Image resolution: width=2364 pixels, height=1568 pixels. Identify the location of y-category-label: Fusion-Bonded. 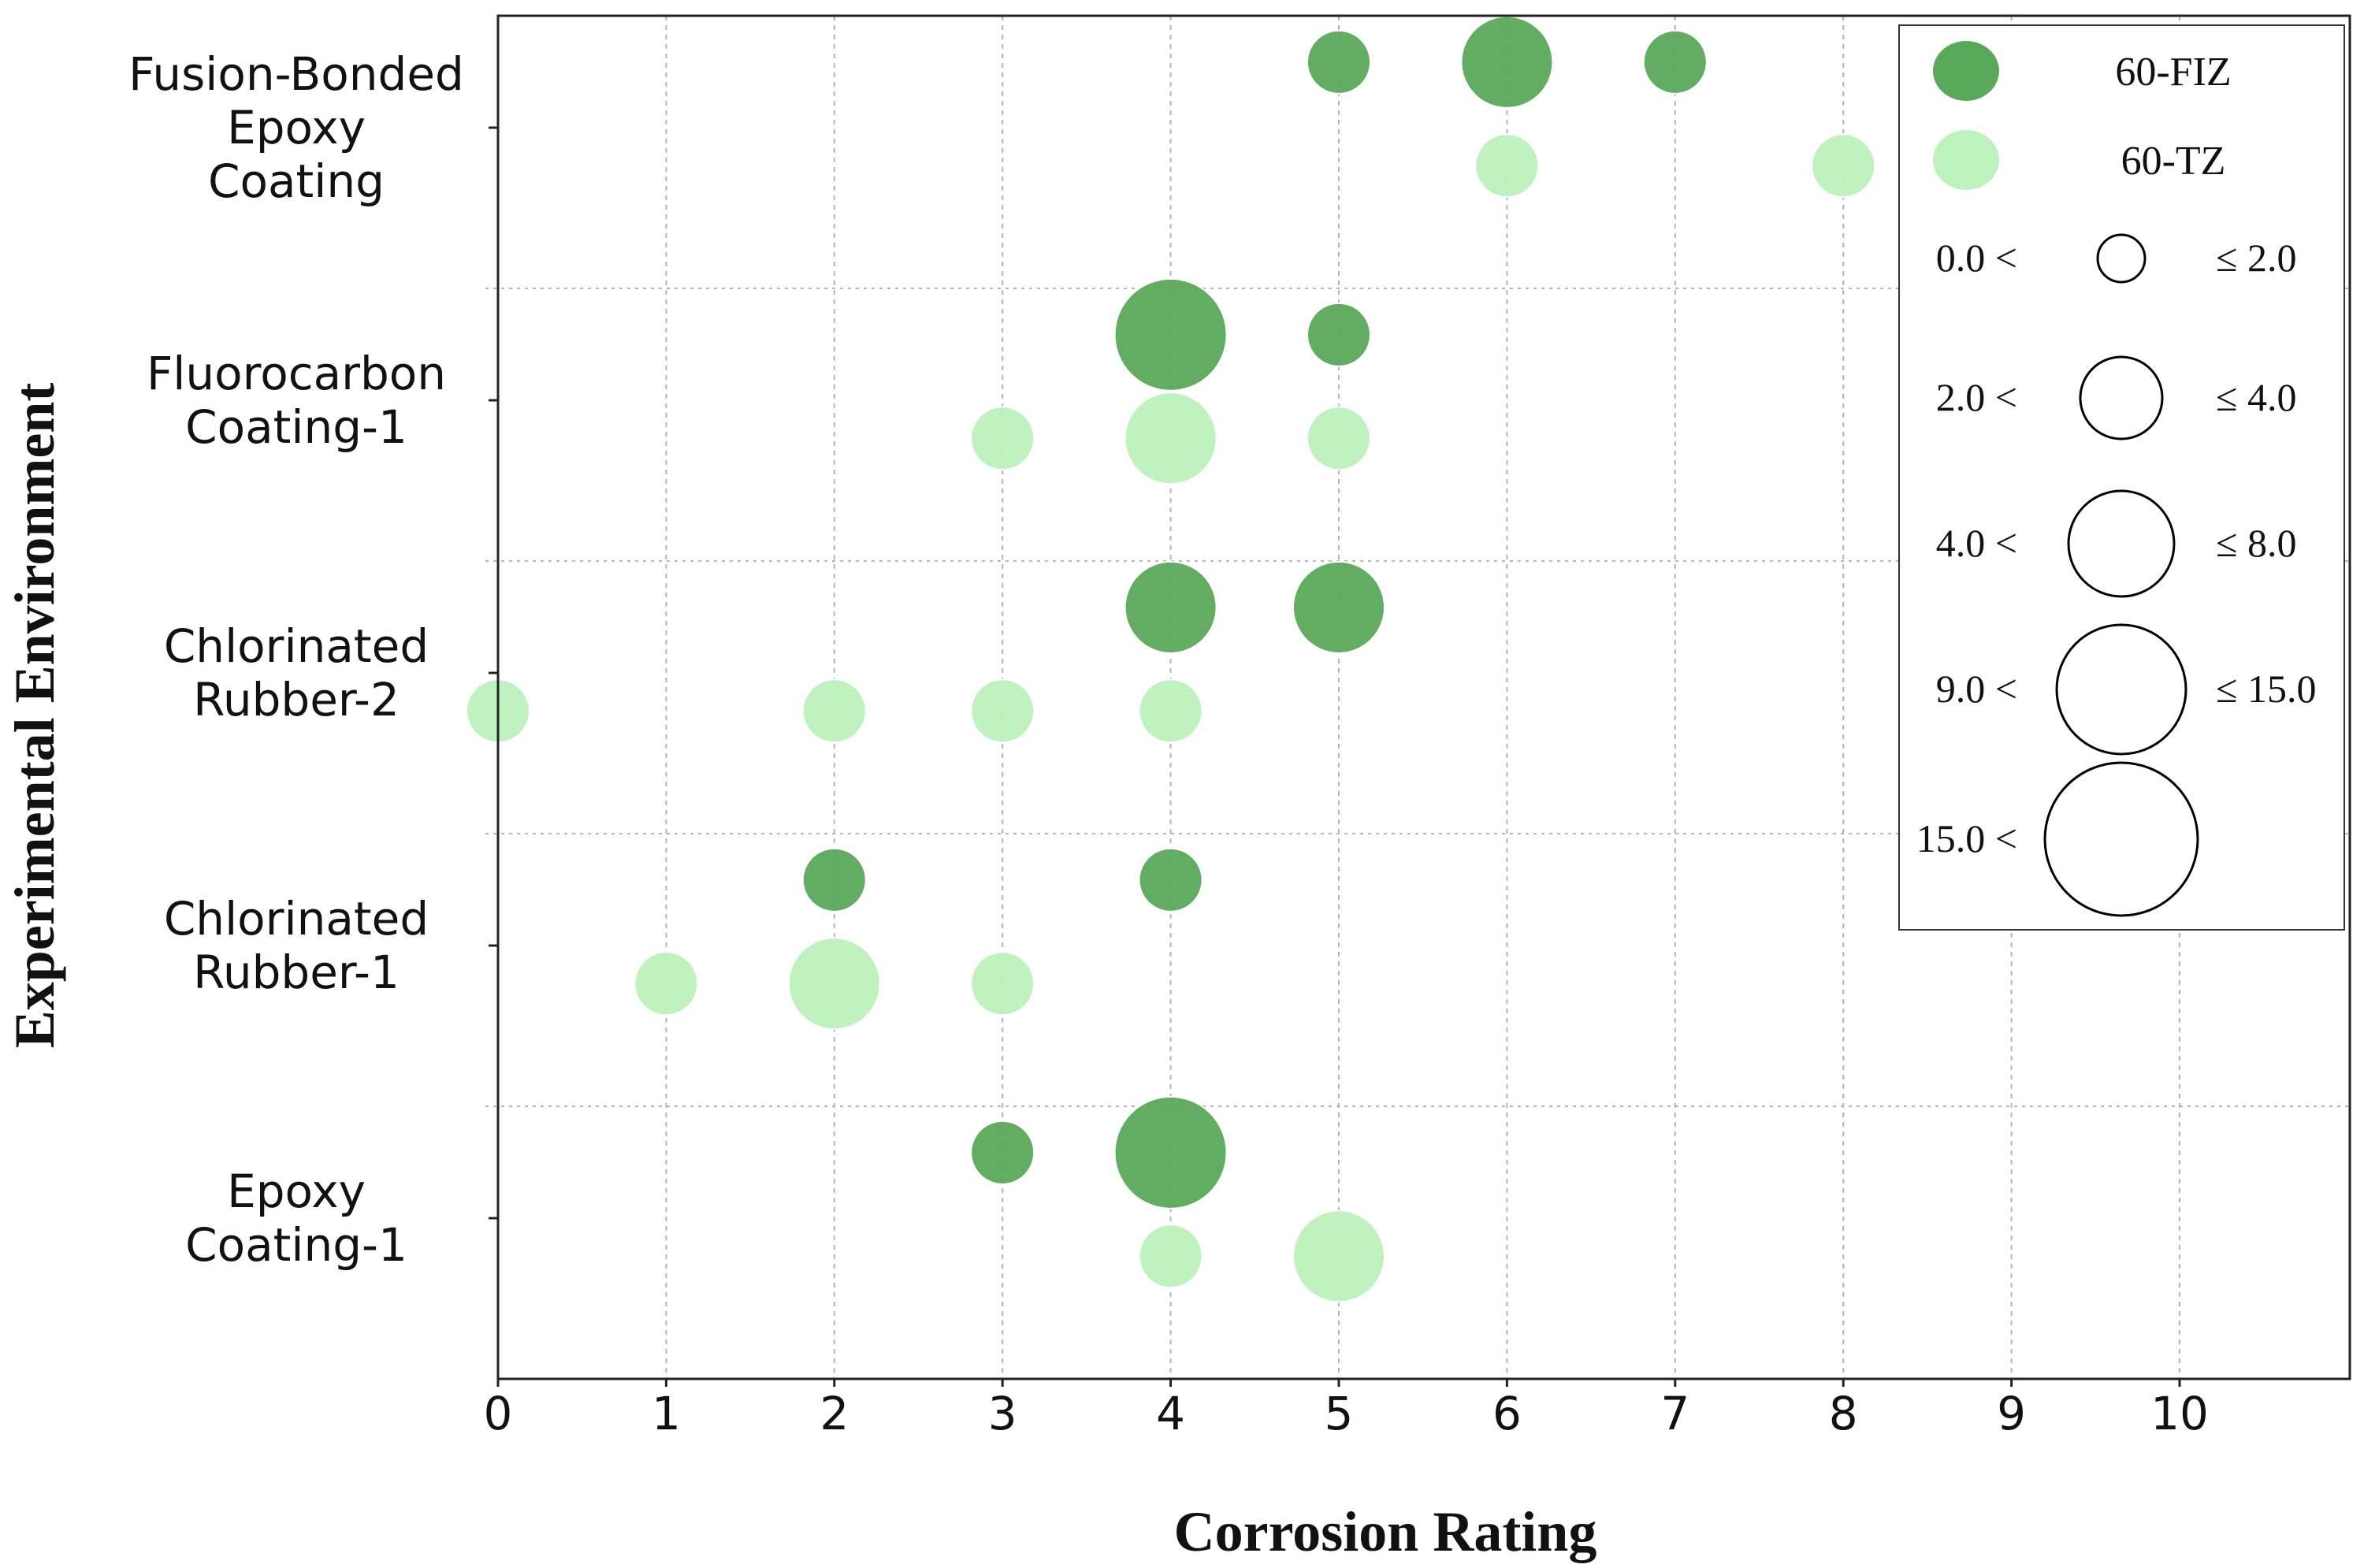
(296, 74).